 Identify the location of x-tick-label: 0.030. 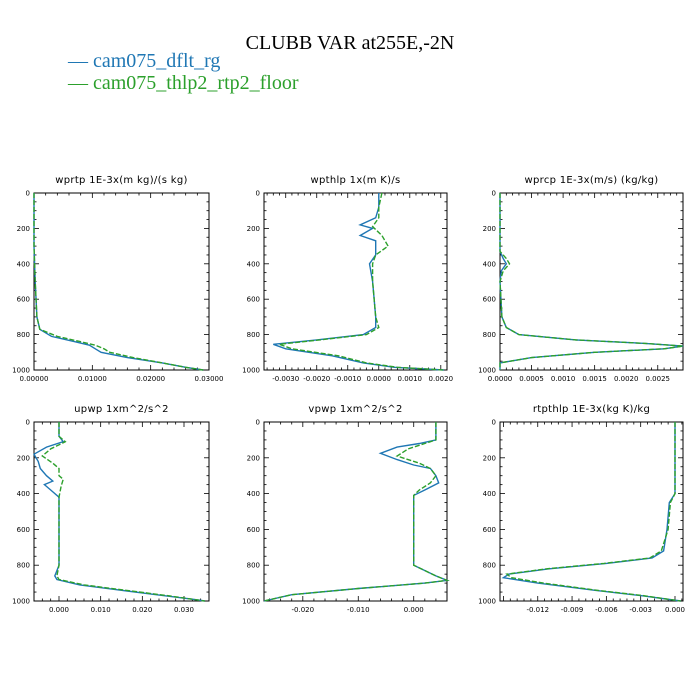
(184, 610).